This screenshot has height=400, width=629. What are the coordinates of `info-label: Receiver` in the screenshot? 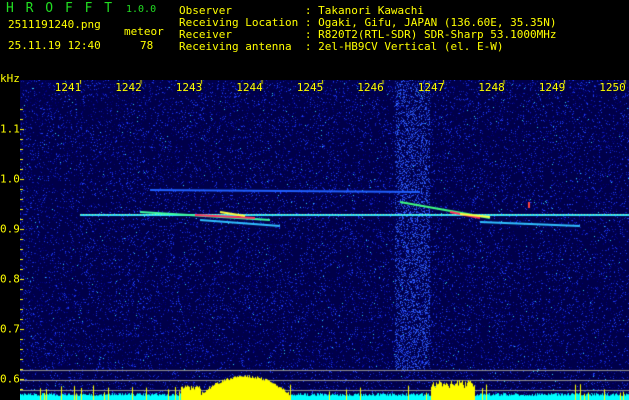 It's located at (242, 34).